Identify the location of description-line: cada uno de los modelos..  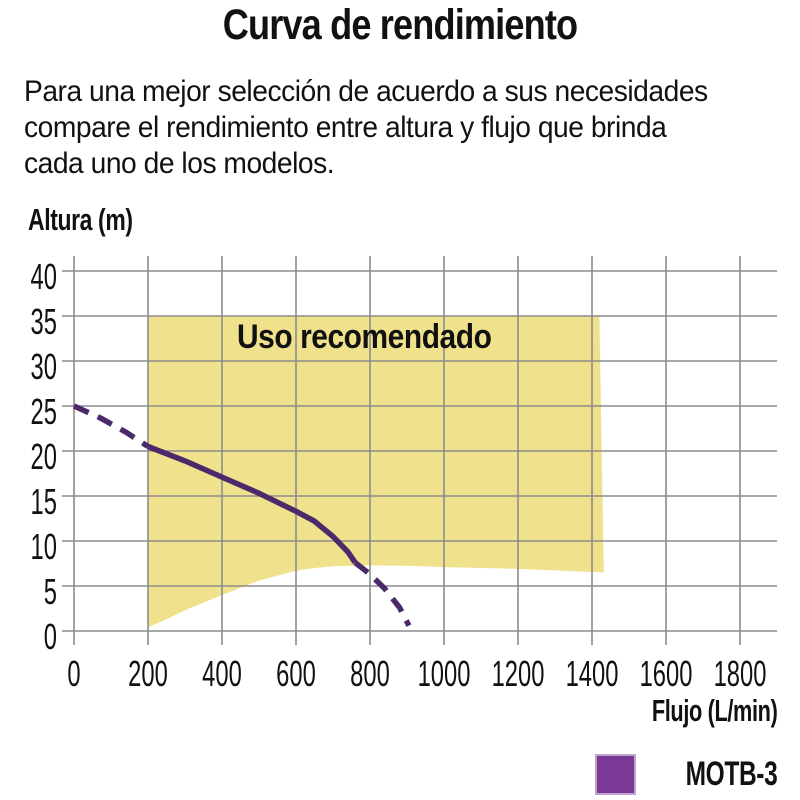
(179, 163).